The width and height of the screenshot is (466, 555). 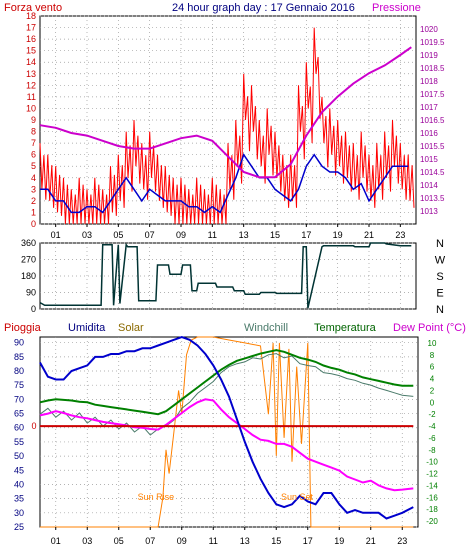 What do you see at coordinates (432, 426) in the screenshot?
I see `p3-y-right-tick-label: -4` at bounding box center [432, 426].